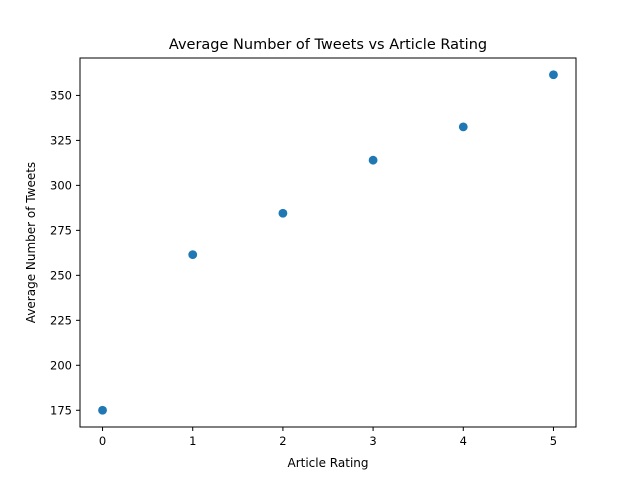 The width and height of the screenshot is (640, 480). Describe the element at coordinates (328, 437) in the screenshot. I see `x-axis-ticks: 0 1 2 3 4 5` at that location.